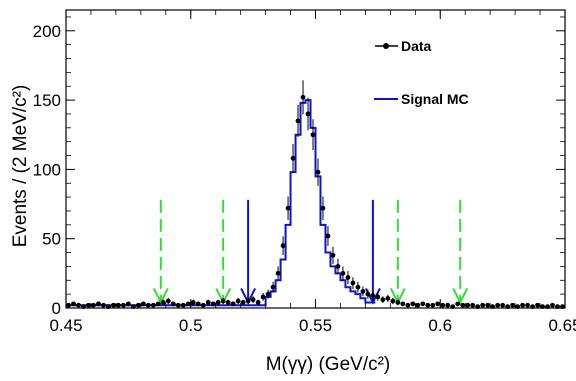  Describe the element at coordinates (56, 308) in the screenshot. I see `y-tick-label: 0` at that location.